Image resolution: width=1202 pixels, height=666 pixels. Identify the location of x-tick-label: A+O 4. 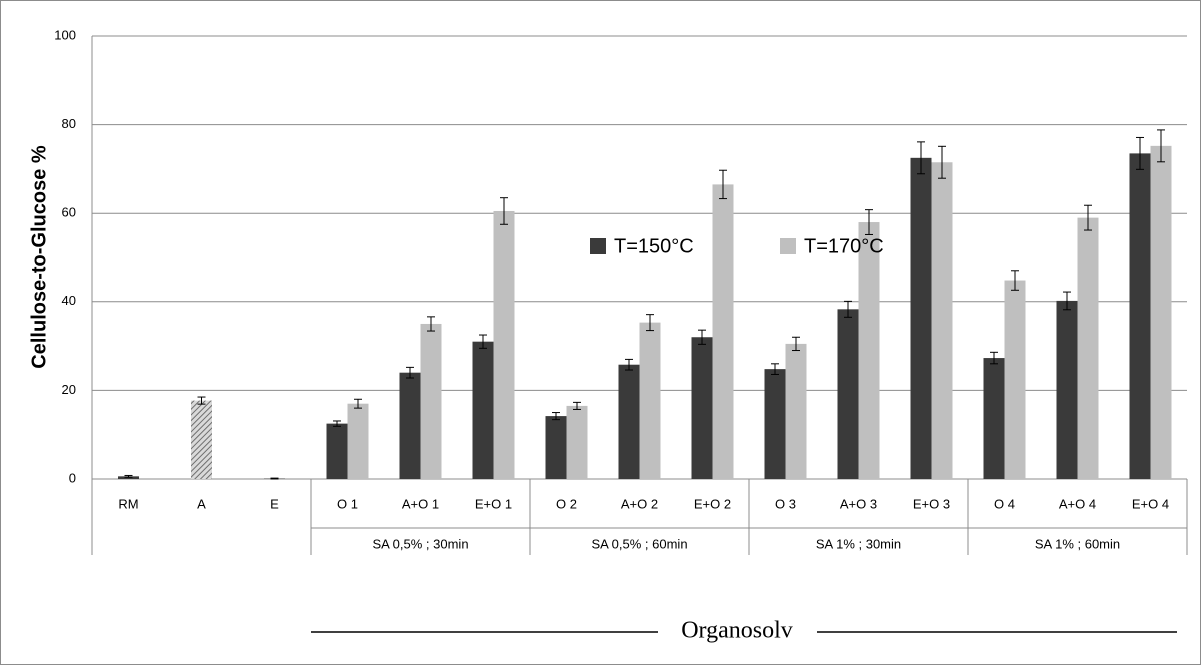
(1077, 503).